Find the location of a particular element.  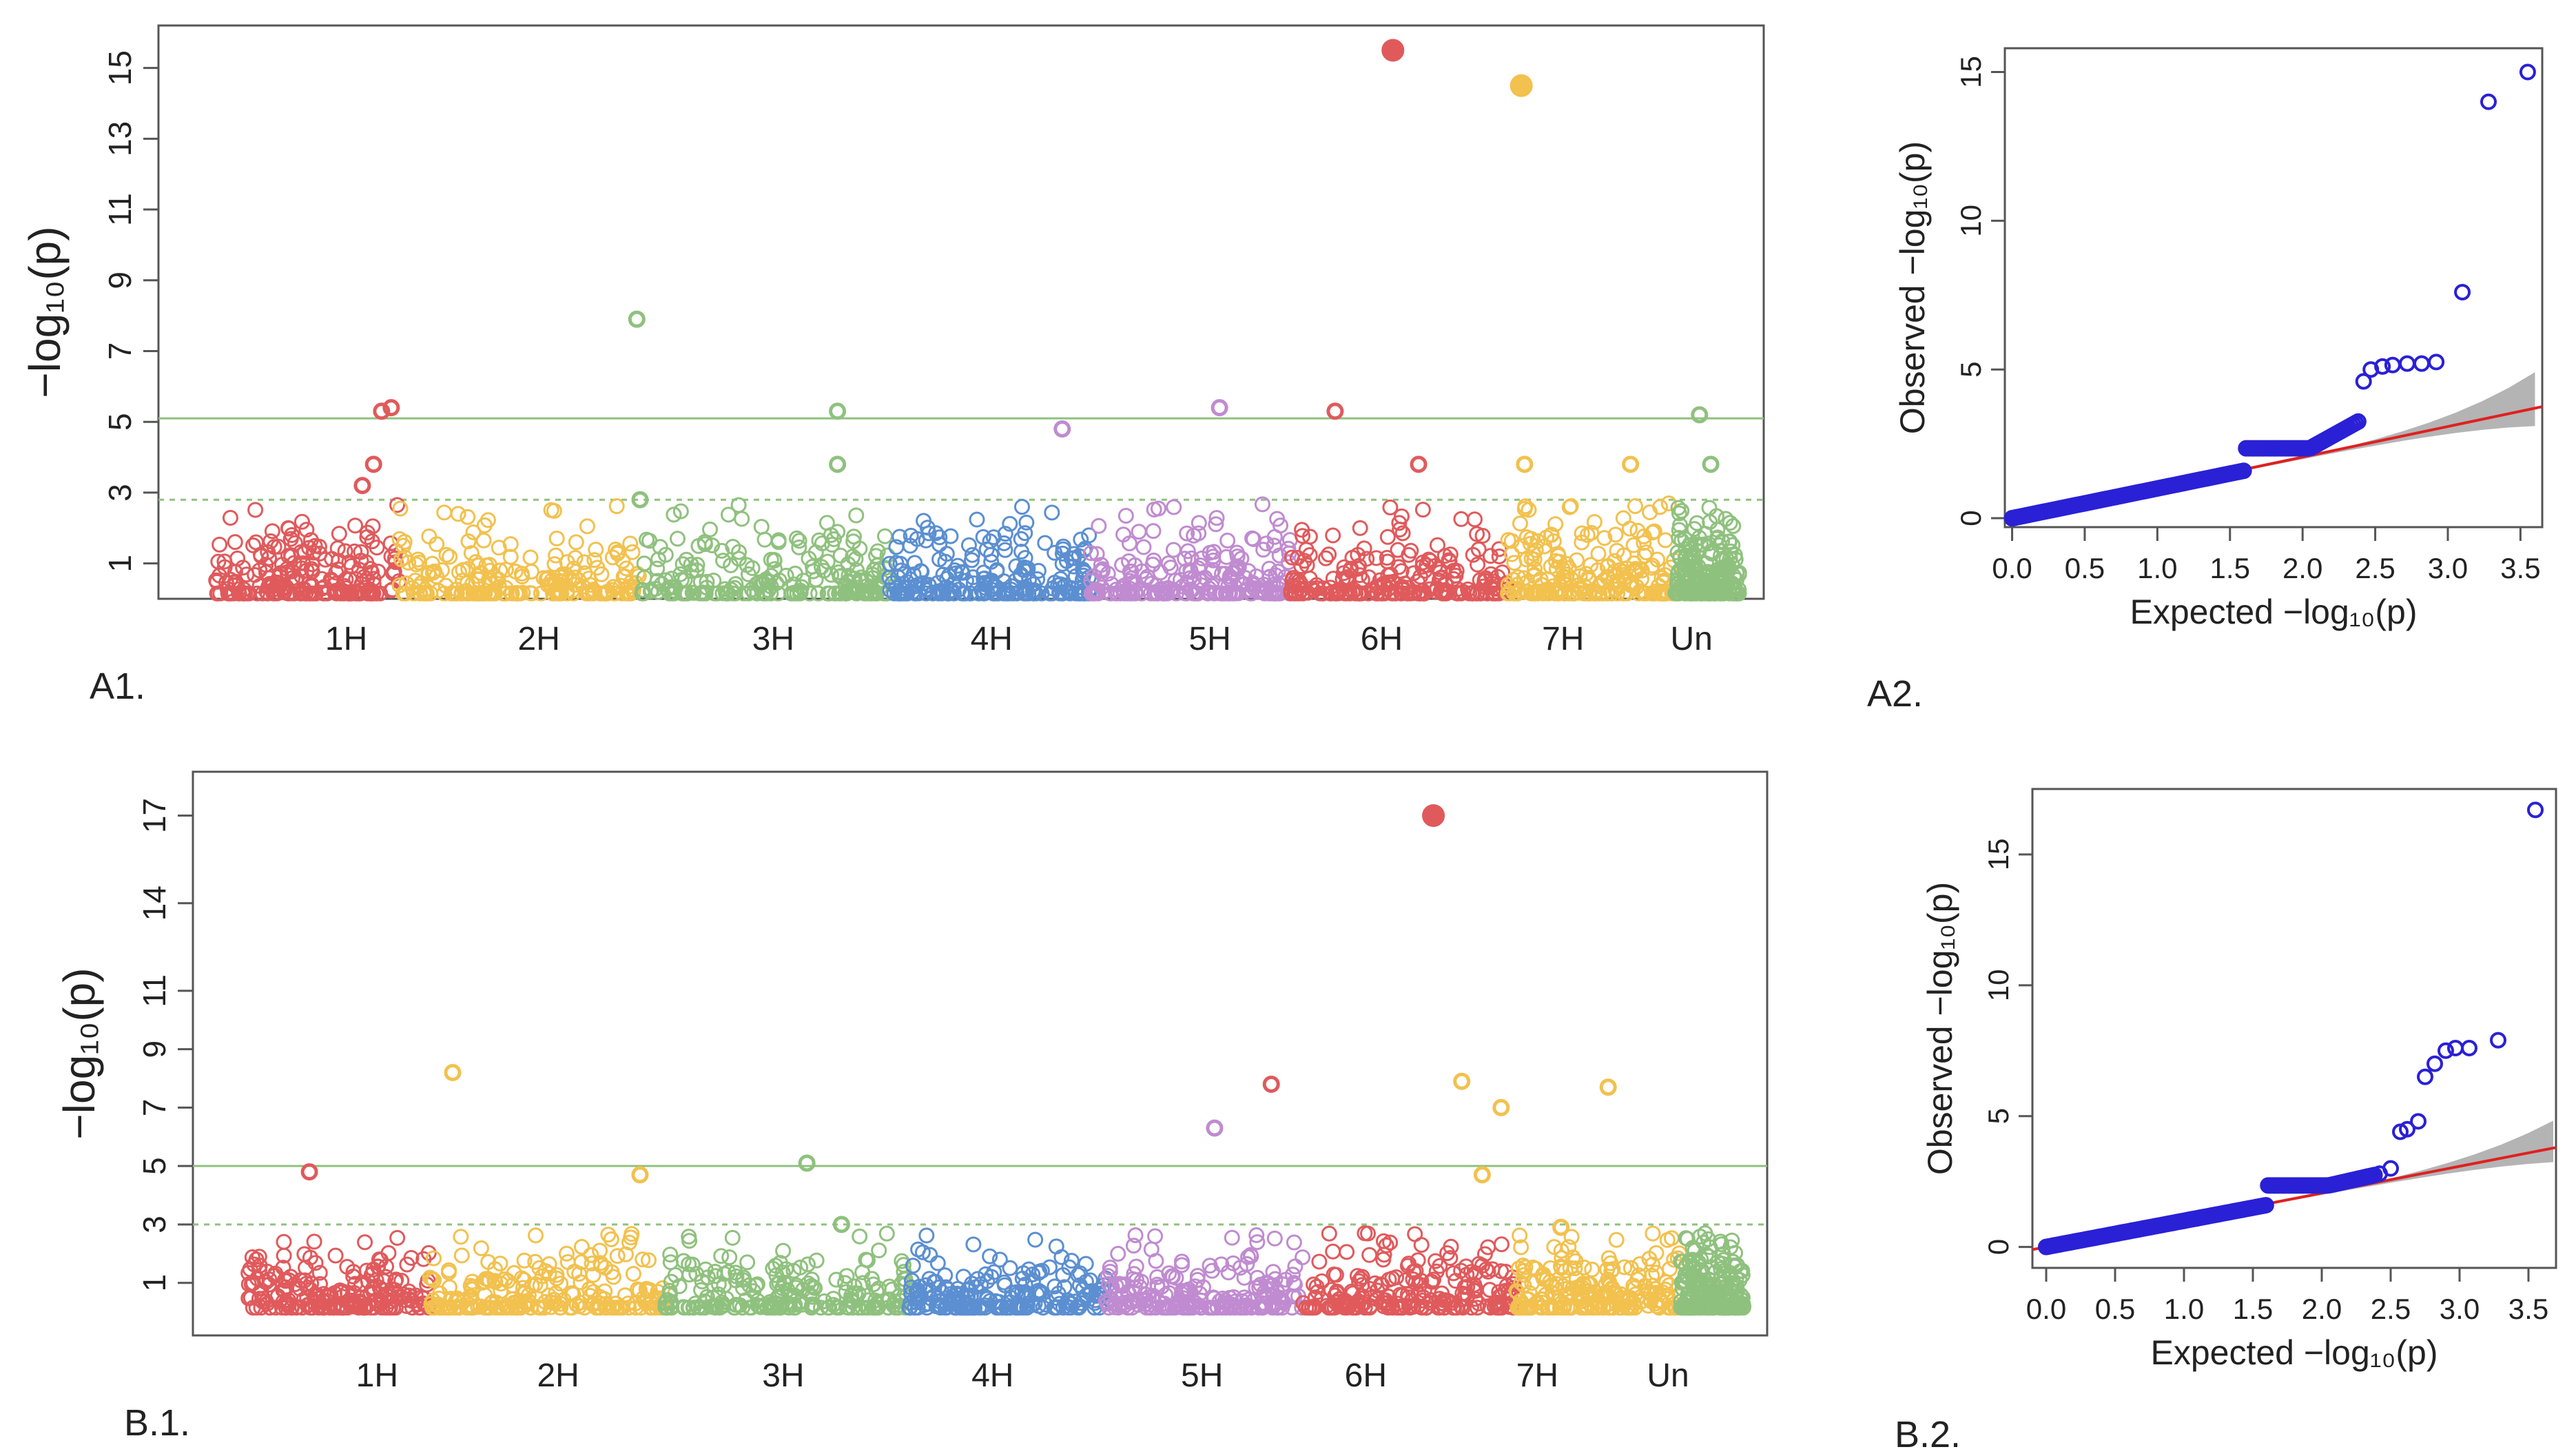

x-axis-label: Expected −log₁₀(p) is located at coordinates (2294, 1352).